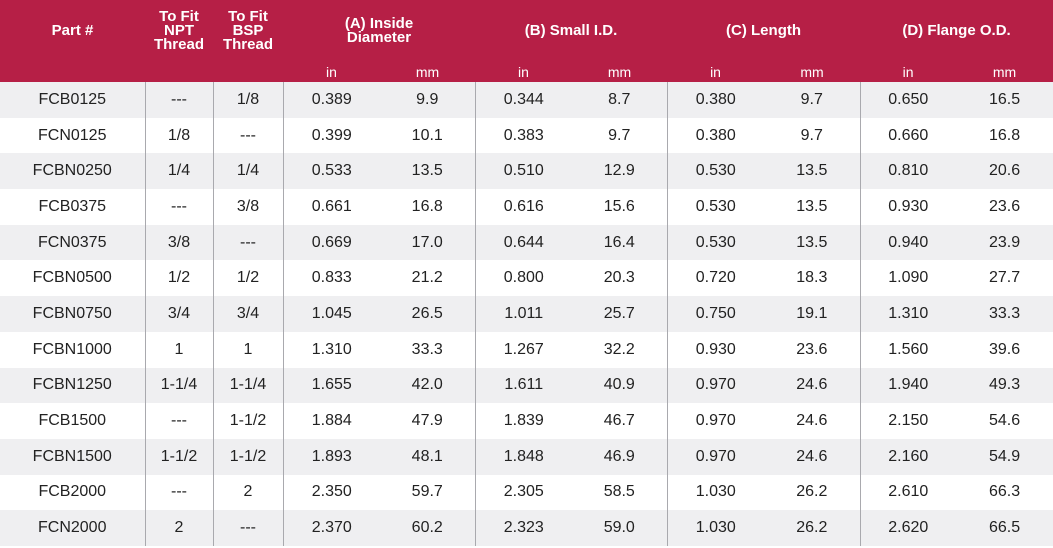  What do you see at coordinates (620, 385) in the screenshot?
I see `table-cell: 40.9` at bounding box center [620, 385].